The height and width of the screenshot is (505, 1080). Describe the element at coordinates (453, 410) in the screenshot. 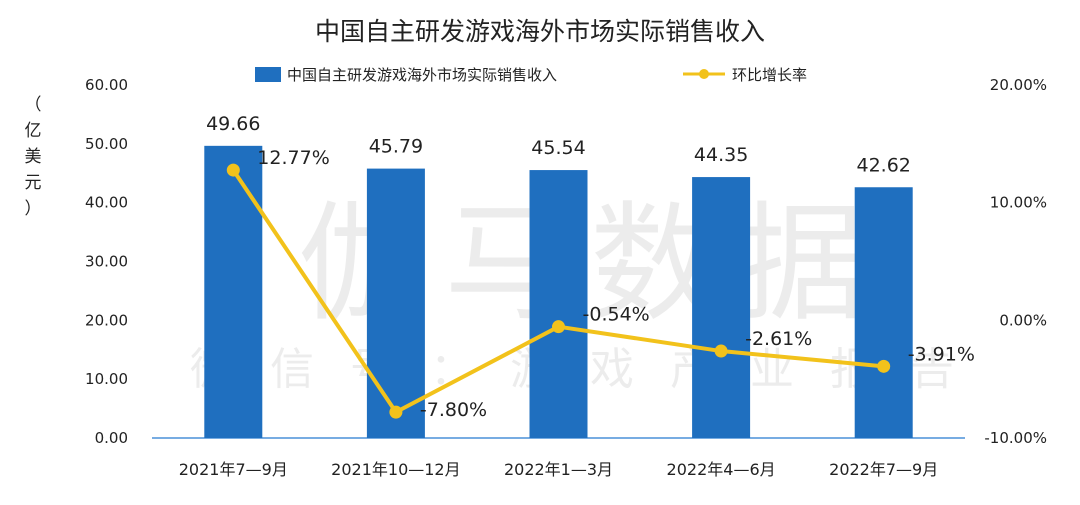

I see `line-value-label: -7.80%` at that location.